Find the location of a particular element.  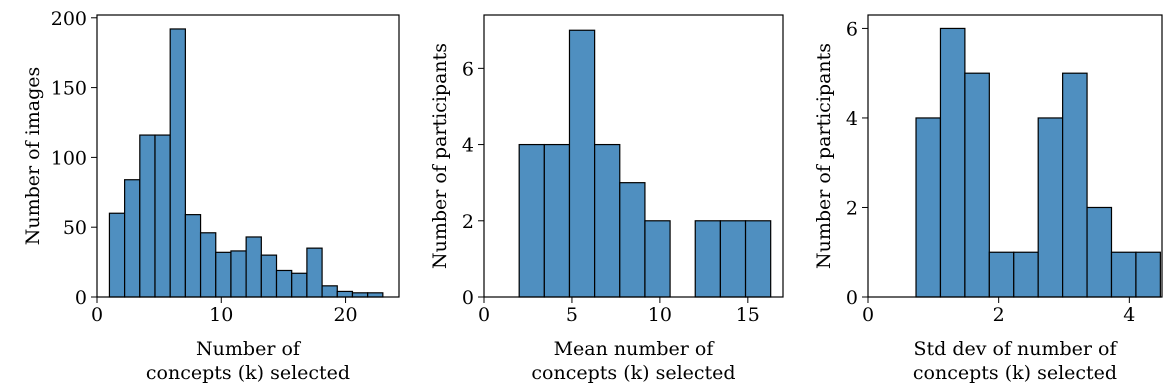

x-axis-label: Number of is located at coordinates (249, 349).